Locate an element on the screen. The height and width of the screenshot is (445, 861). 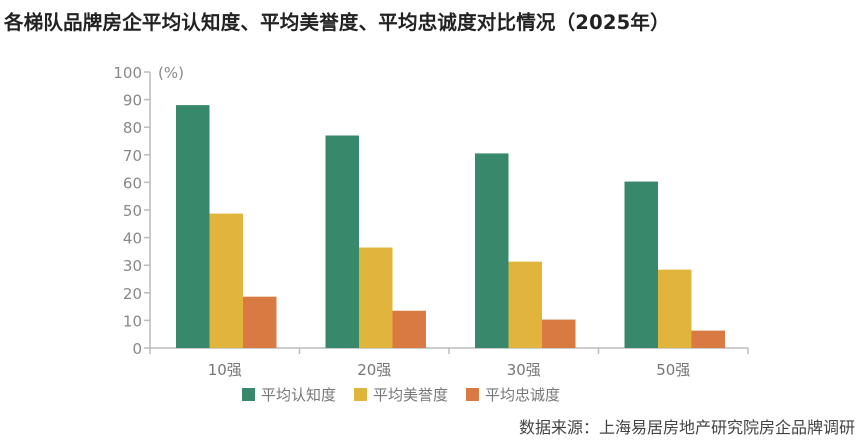
bar-10强-平均认知度 is located at coordinates (193, 227).